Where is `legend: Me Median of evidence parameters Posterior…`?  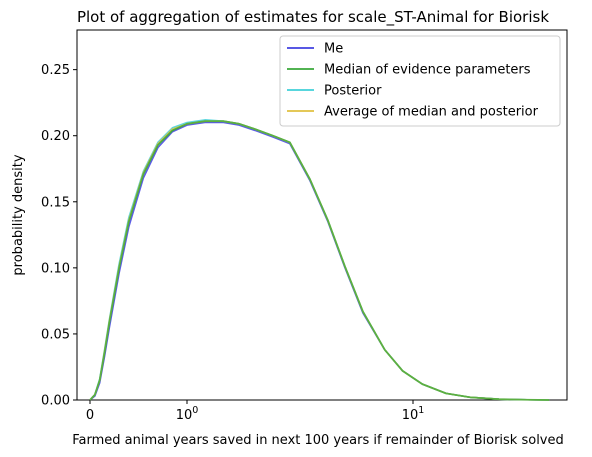
legend: Me Median of evidence parameters Posterior… is located at coordinates (420, 81).